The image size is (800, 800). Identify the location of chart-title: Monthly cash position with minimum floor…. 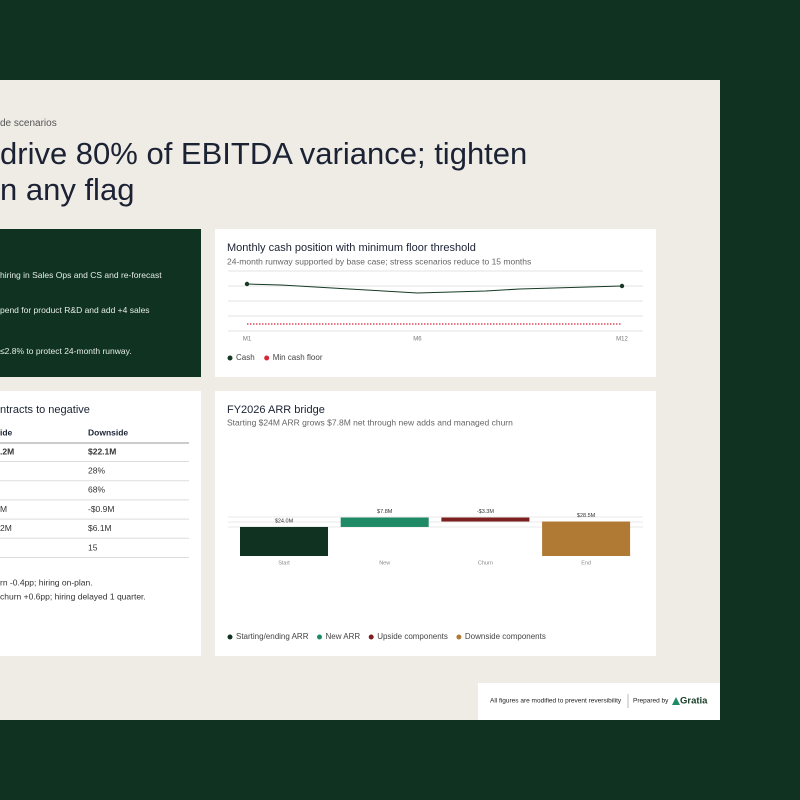
(351, 248).